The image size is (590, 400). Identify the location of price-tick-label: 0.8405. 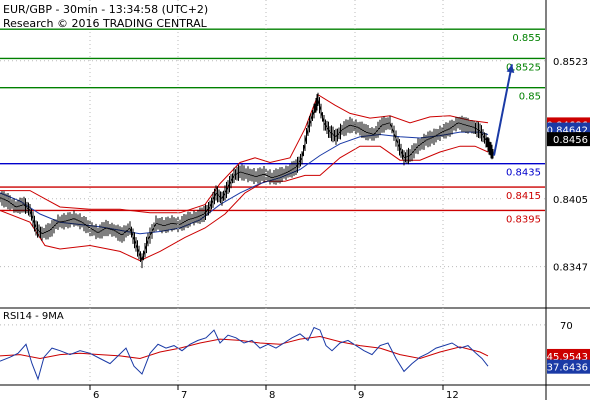
(570, 200).